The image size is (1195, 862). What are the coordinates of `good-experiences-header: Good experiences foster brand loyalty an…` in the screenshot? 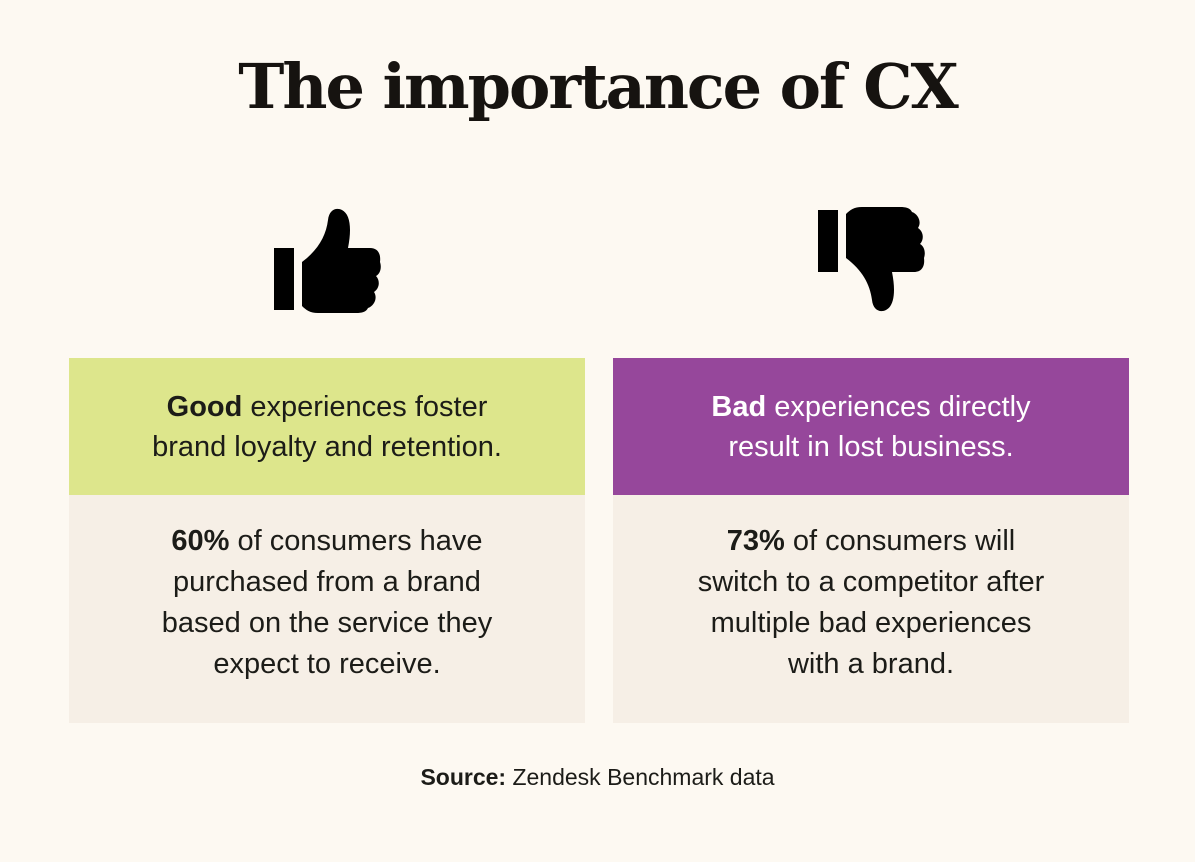 It's located at (327, 426).